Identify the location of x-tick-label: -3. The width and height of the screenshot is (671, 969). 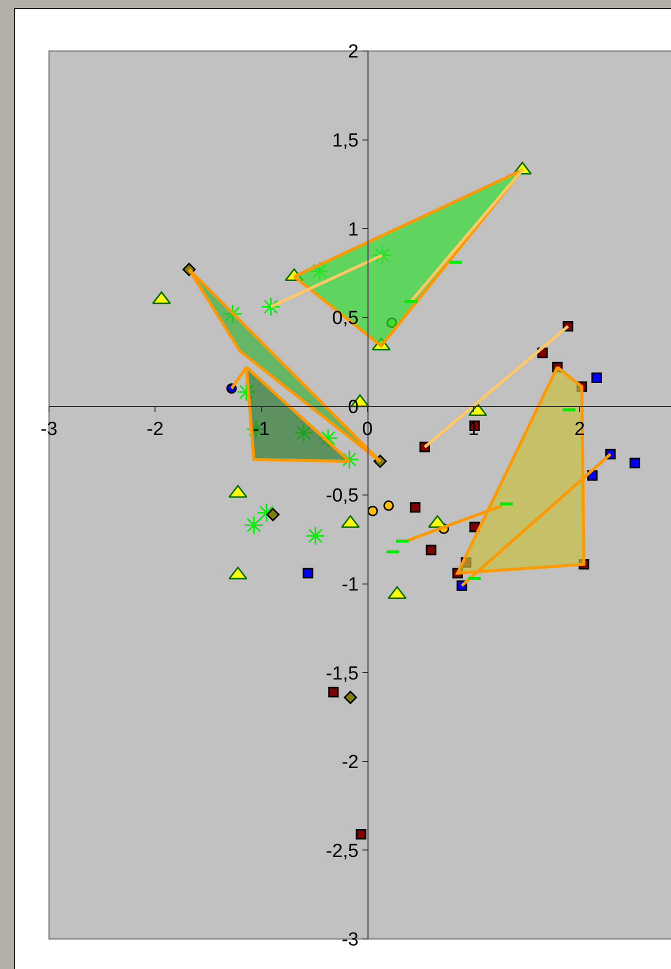
(49, 429).